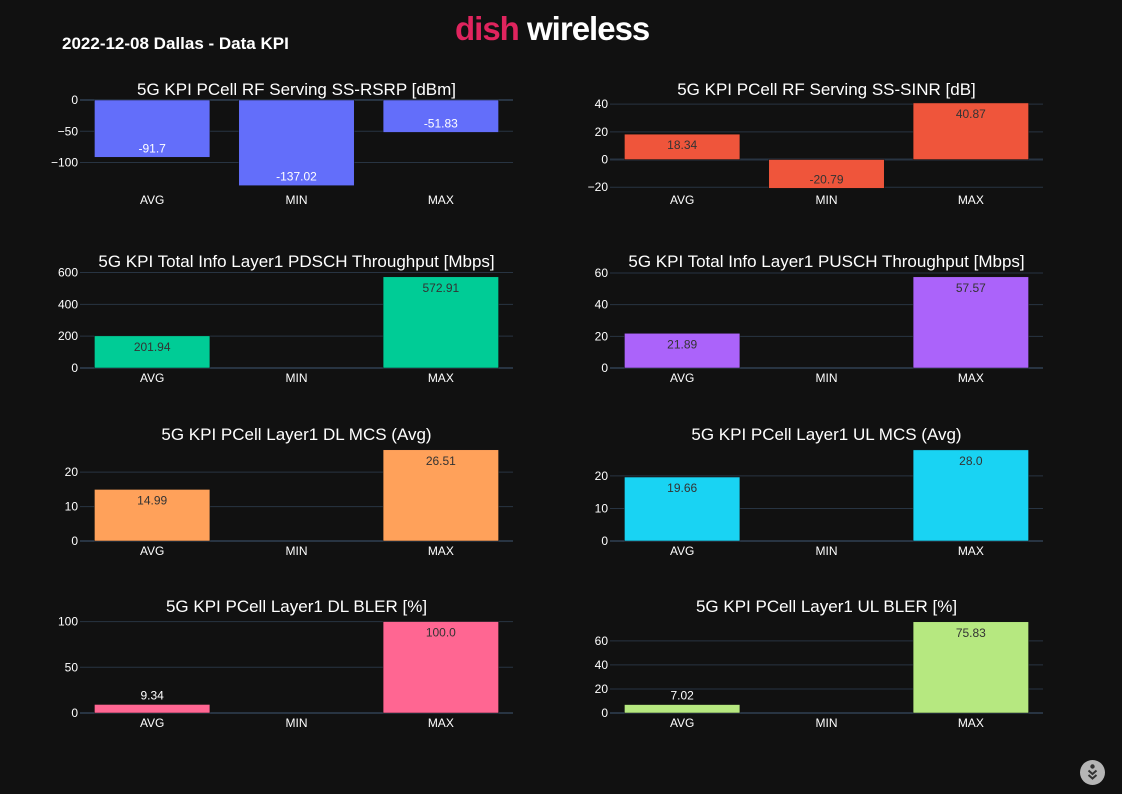  Describe the element at coordinates (826, 434) in the screenshot. I see `chart-title: 5G KPI PCell Layer1 UL MCS (Avg)` at that location.